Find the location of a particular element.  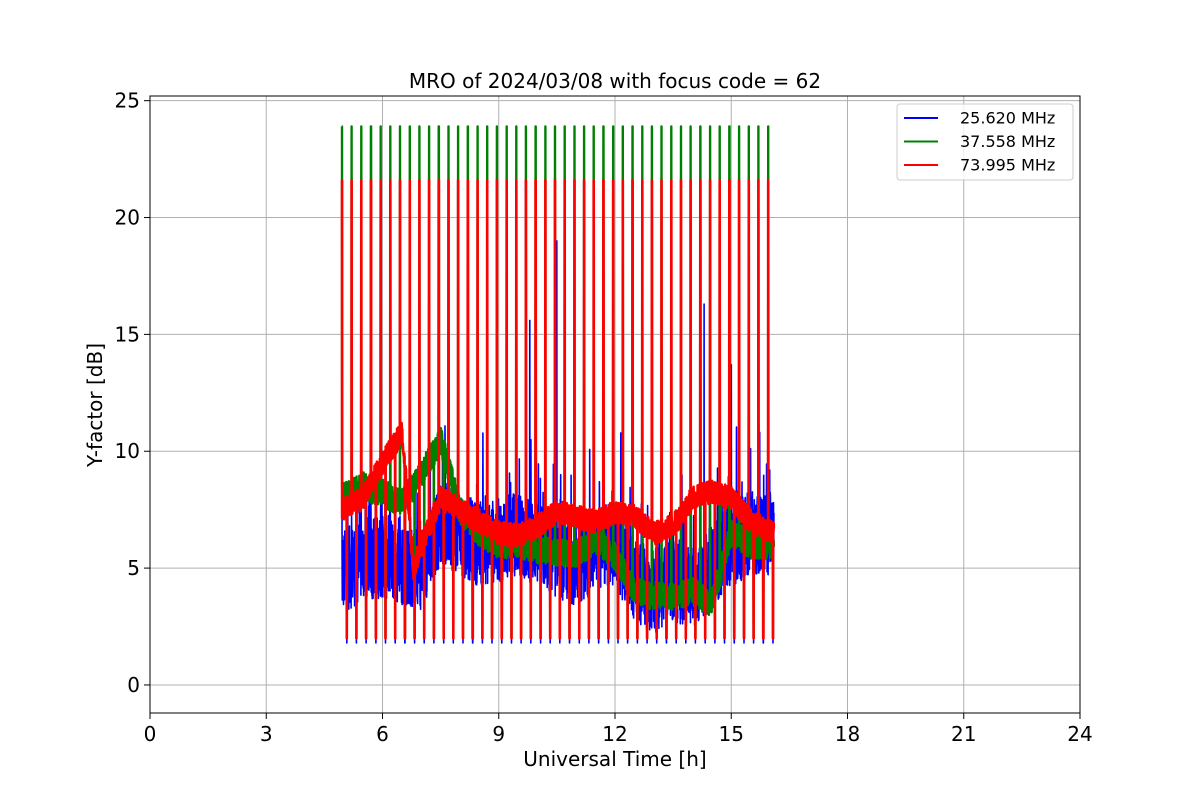

legend-label: 37.558 MHz is located at coordinates (1007, 141).